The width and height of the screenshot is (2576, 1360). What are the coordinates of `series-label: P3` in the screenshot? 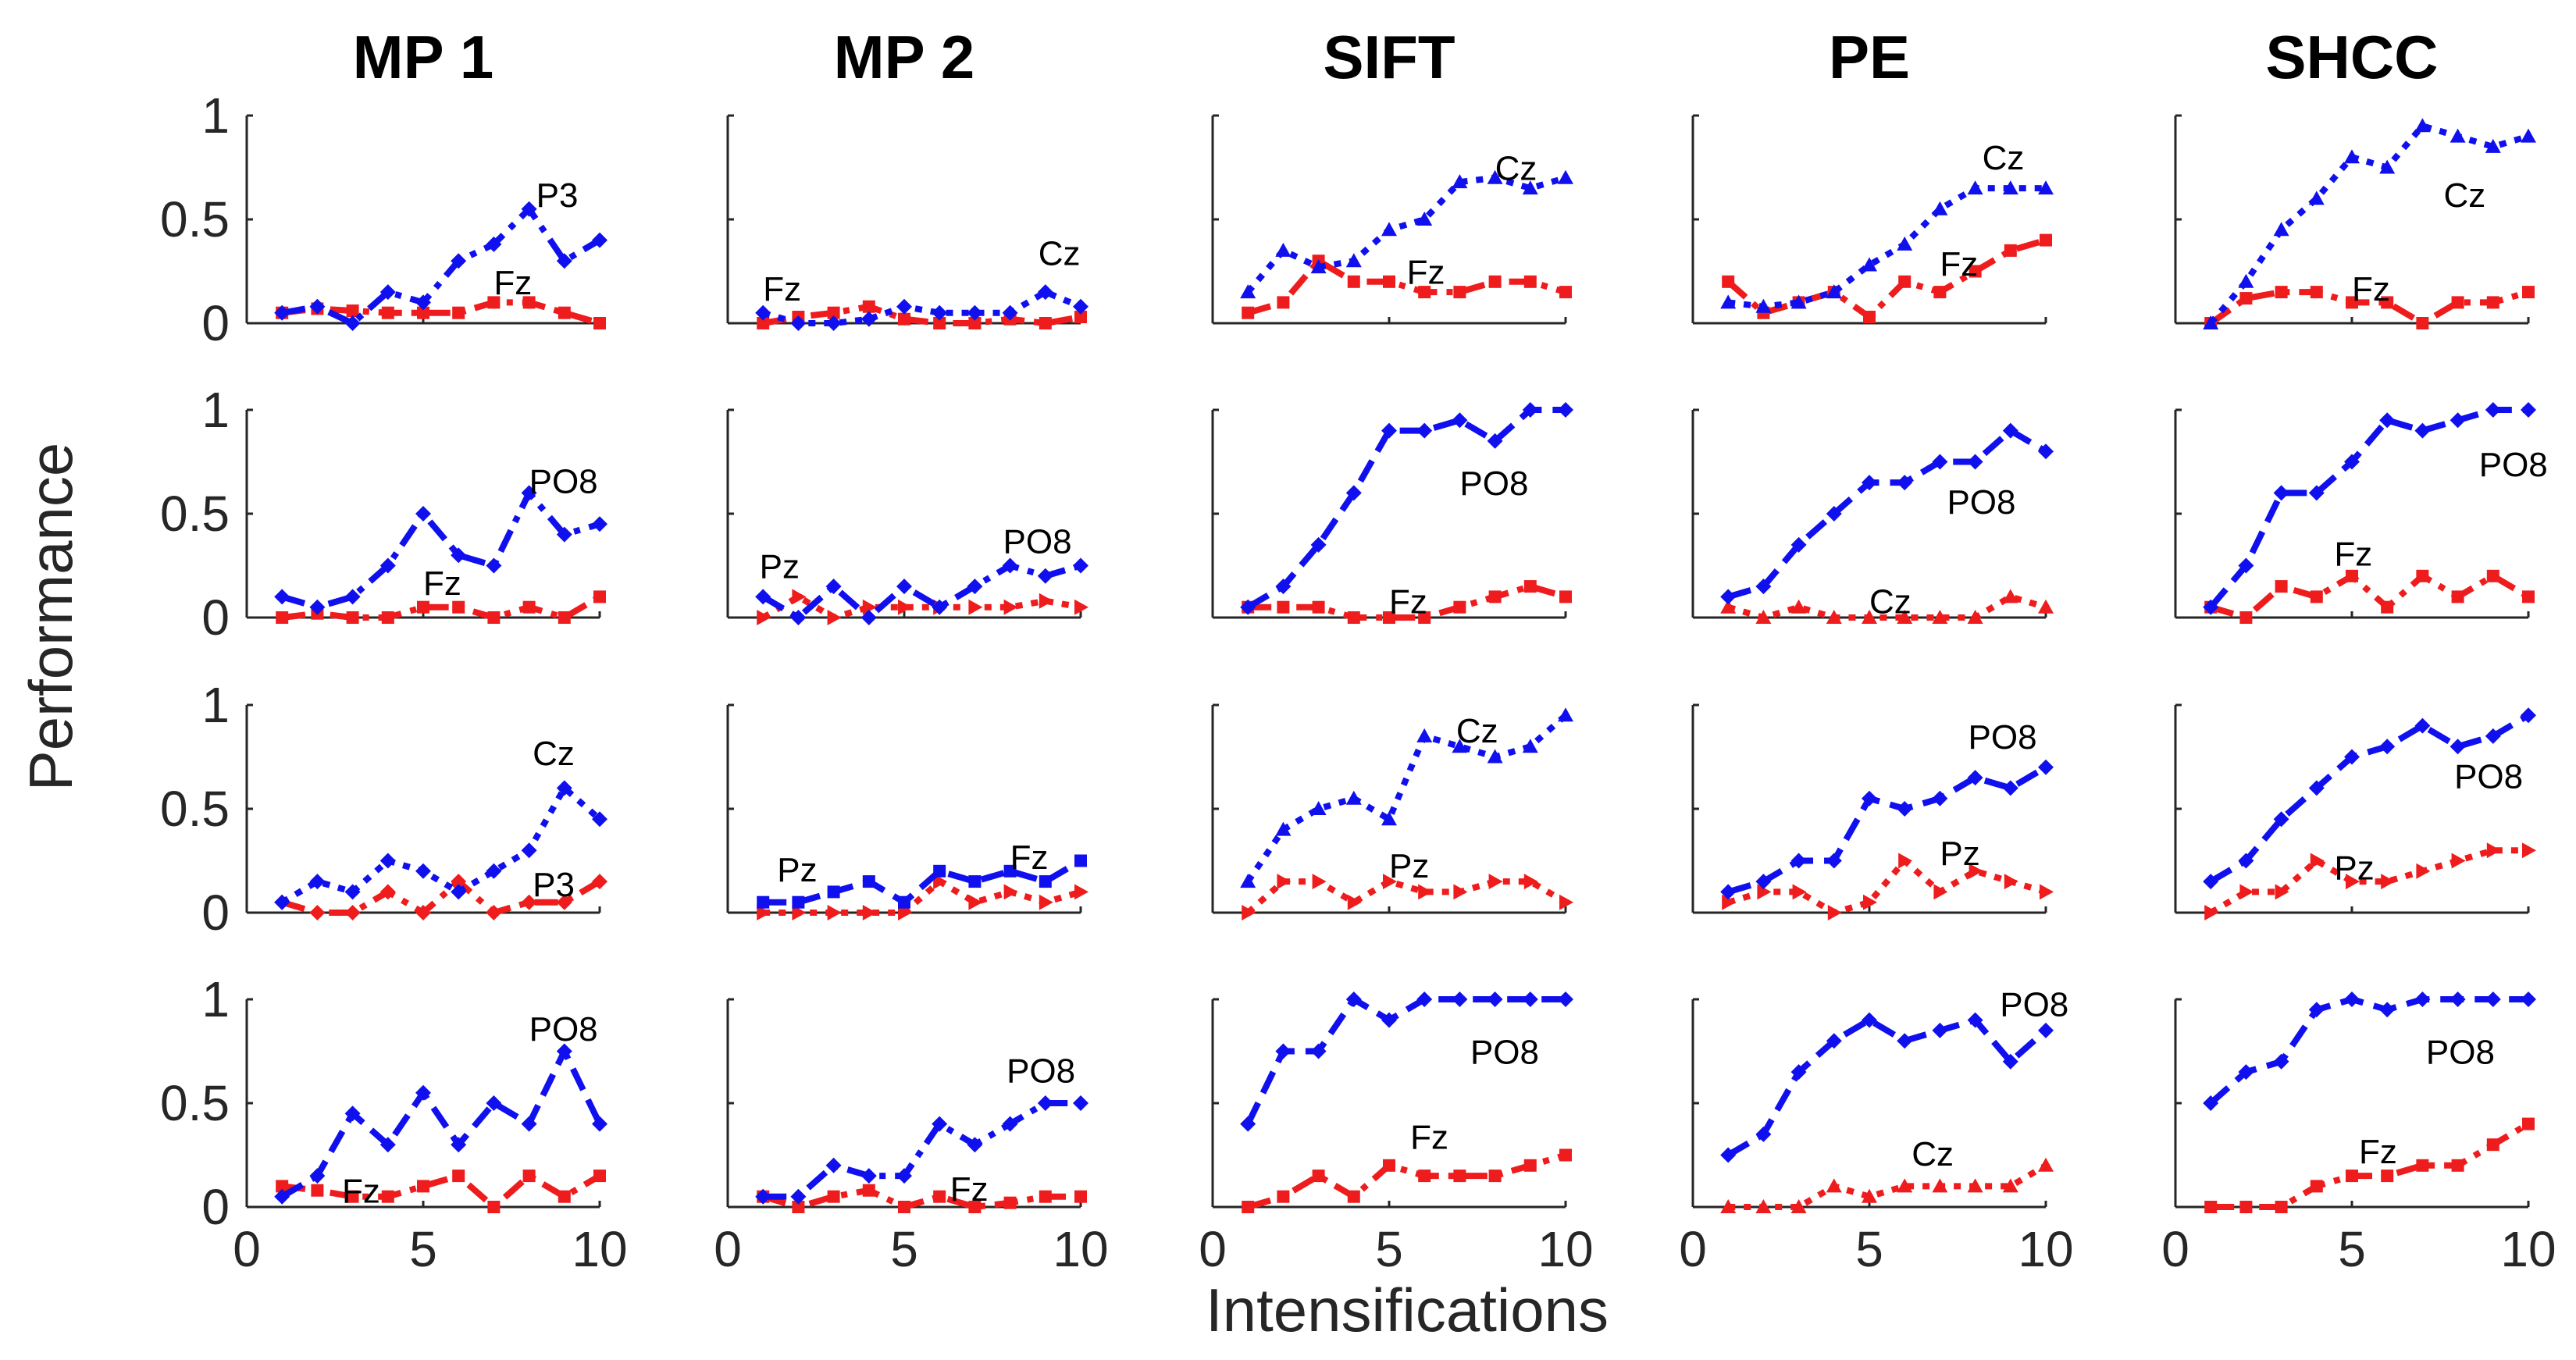 It's located at (554, 885).